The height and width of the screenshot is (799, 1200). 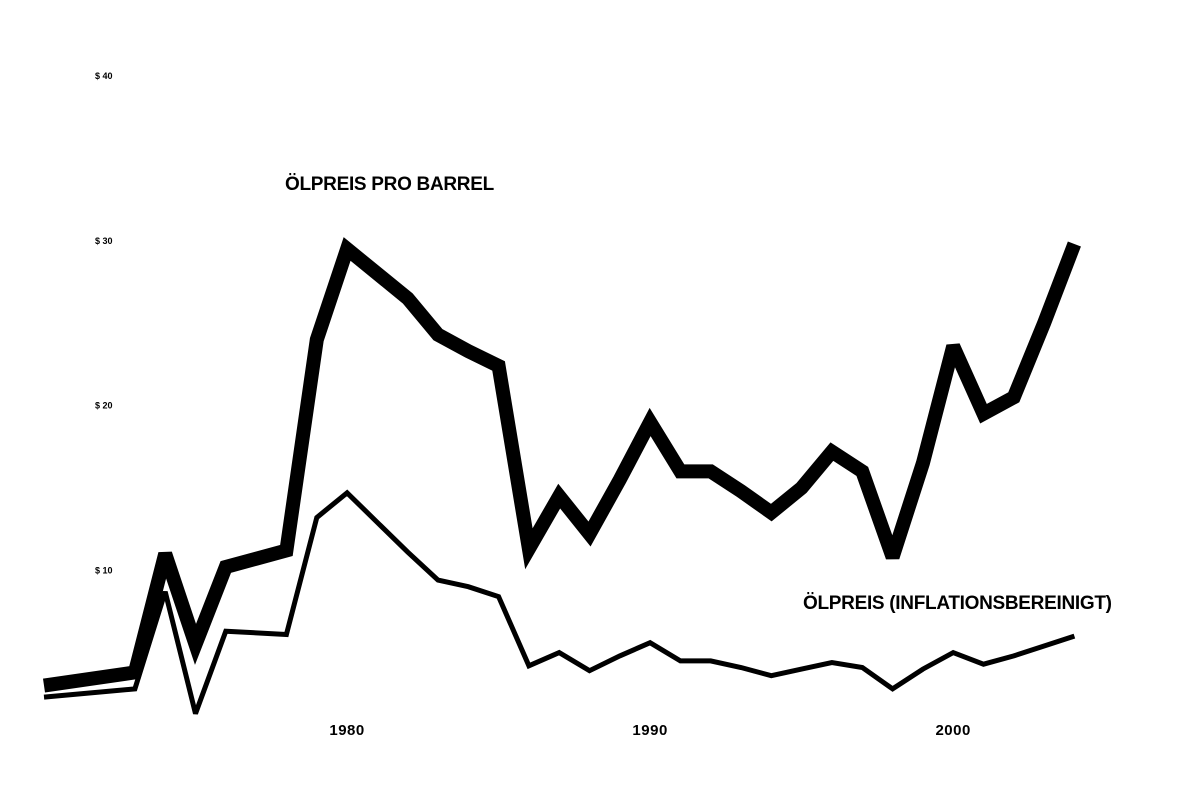 I want to click on y-tick-label: $ 30, so click(x=104, y=241).